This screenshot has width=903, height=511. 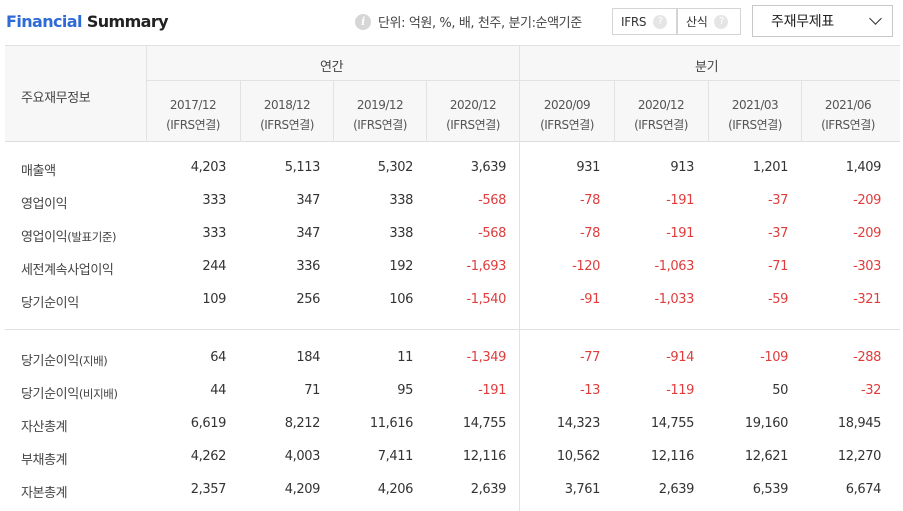 What do you see at coordinates (822, 21) in the screenshot?
I see `statement-type-select: 주재무제표` at bounding box center [822, 21].